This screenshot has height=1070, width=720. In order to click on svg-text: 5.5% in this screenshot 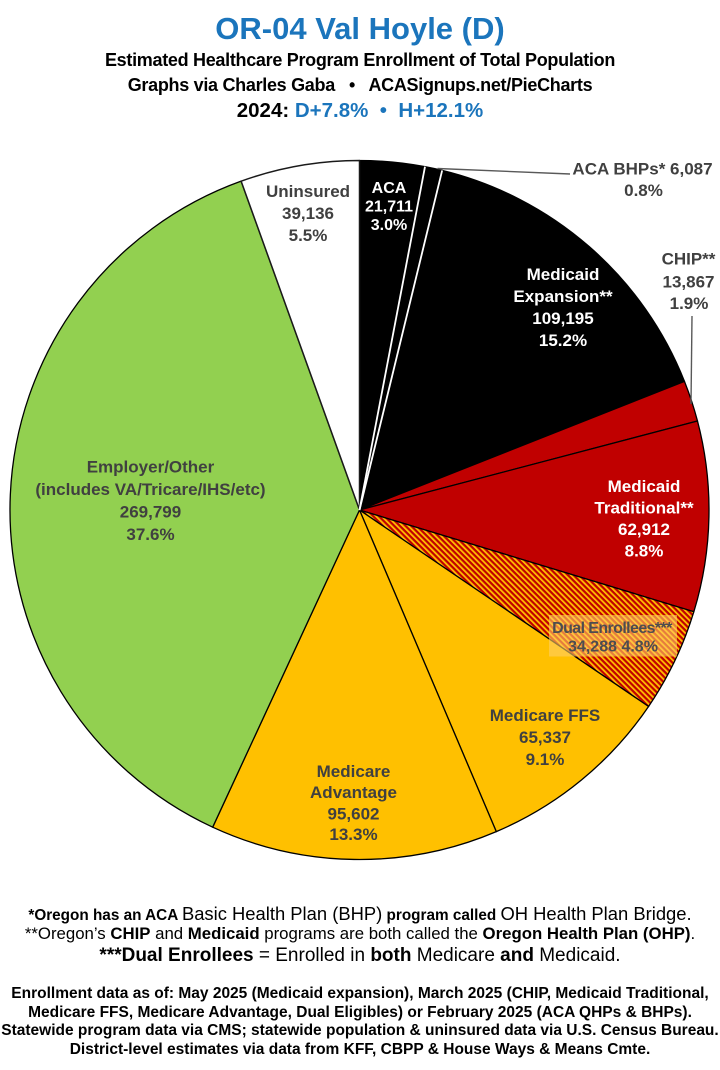, I will do `click(308, 235)`.